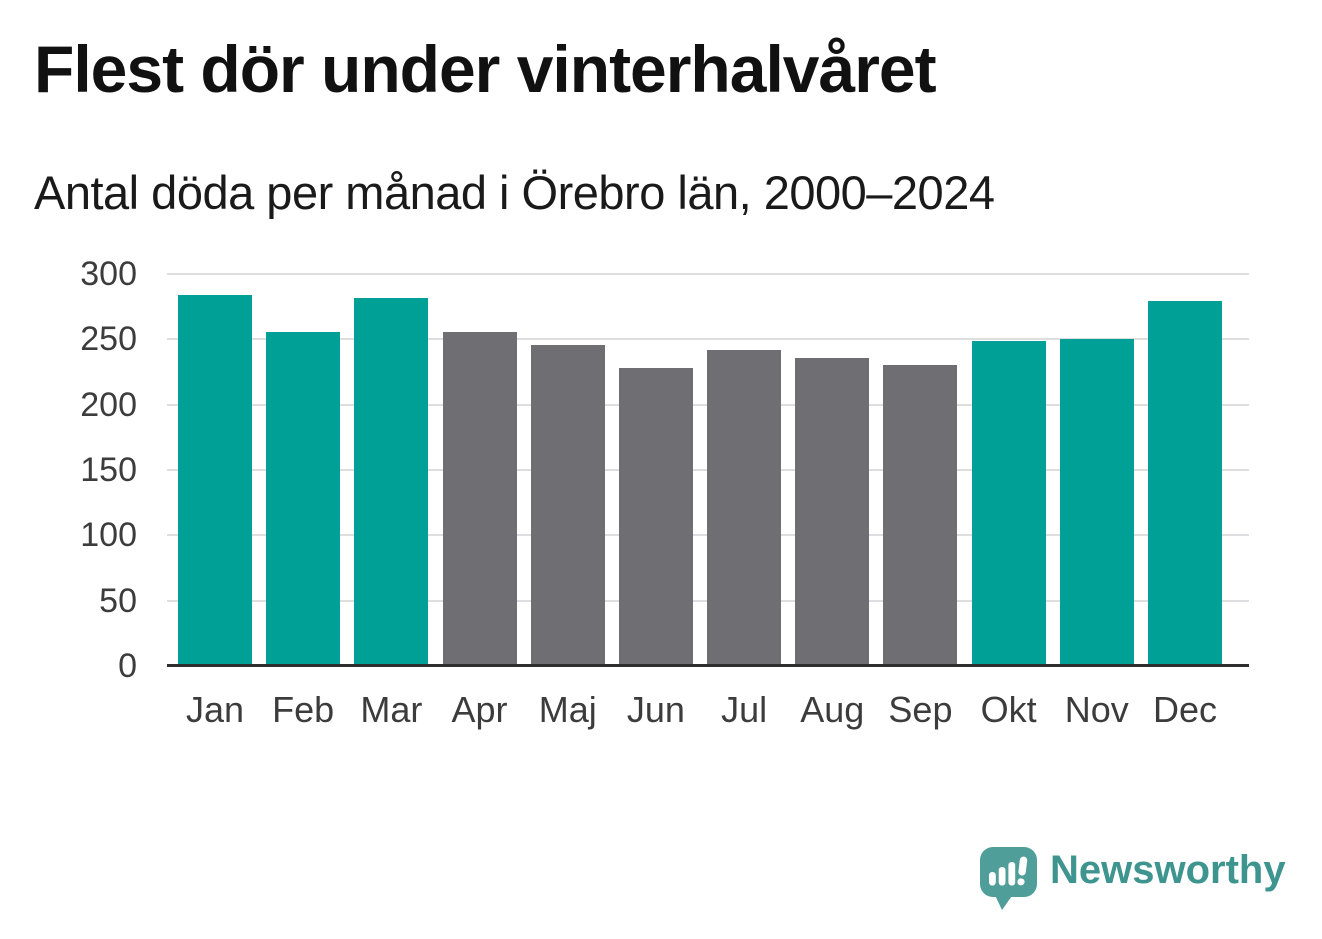 This screenshot has width=1322, height=939. I want to click on x-label-okt: Okt, so click(1008, 709).